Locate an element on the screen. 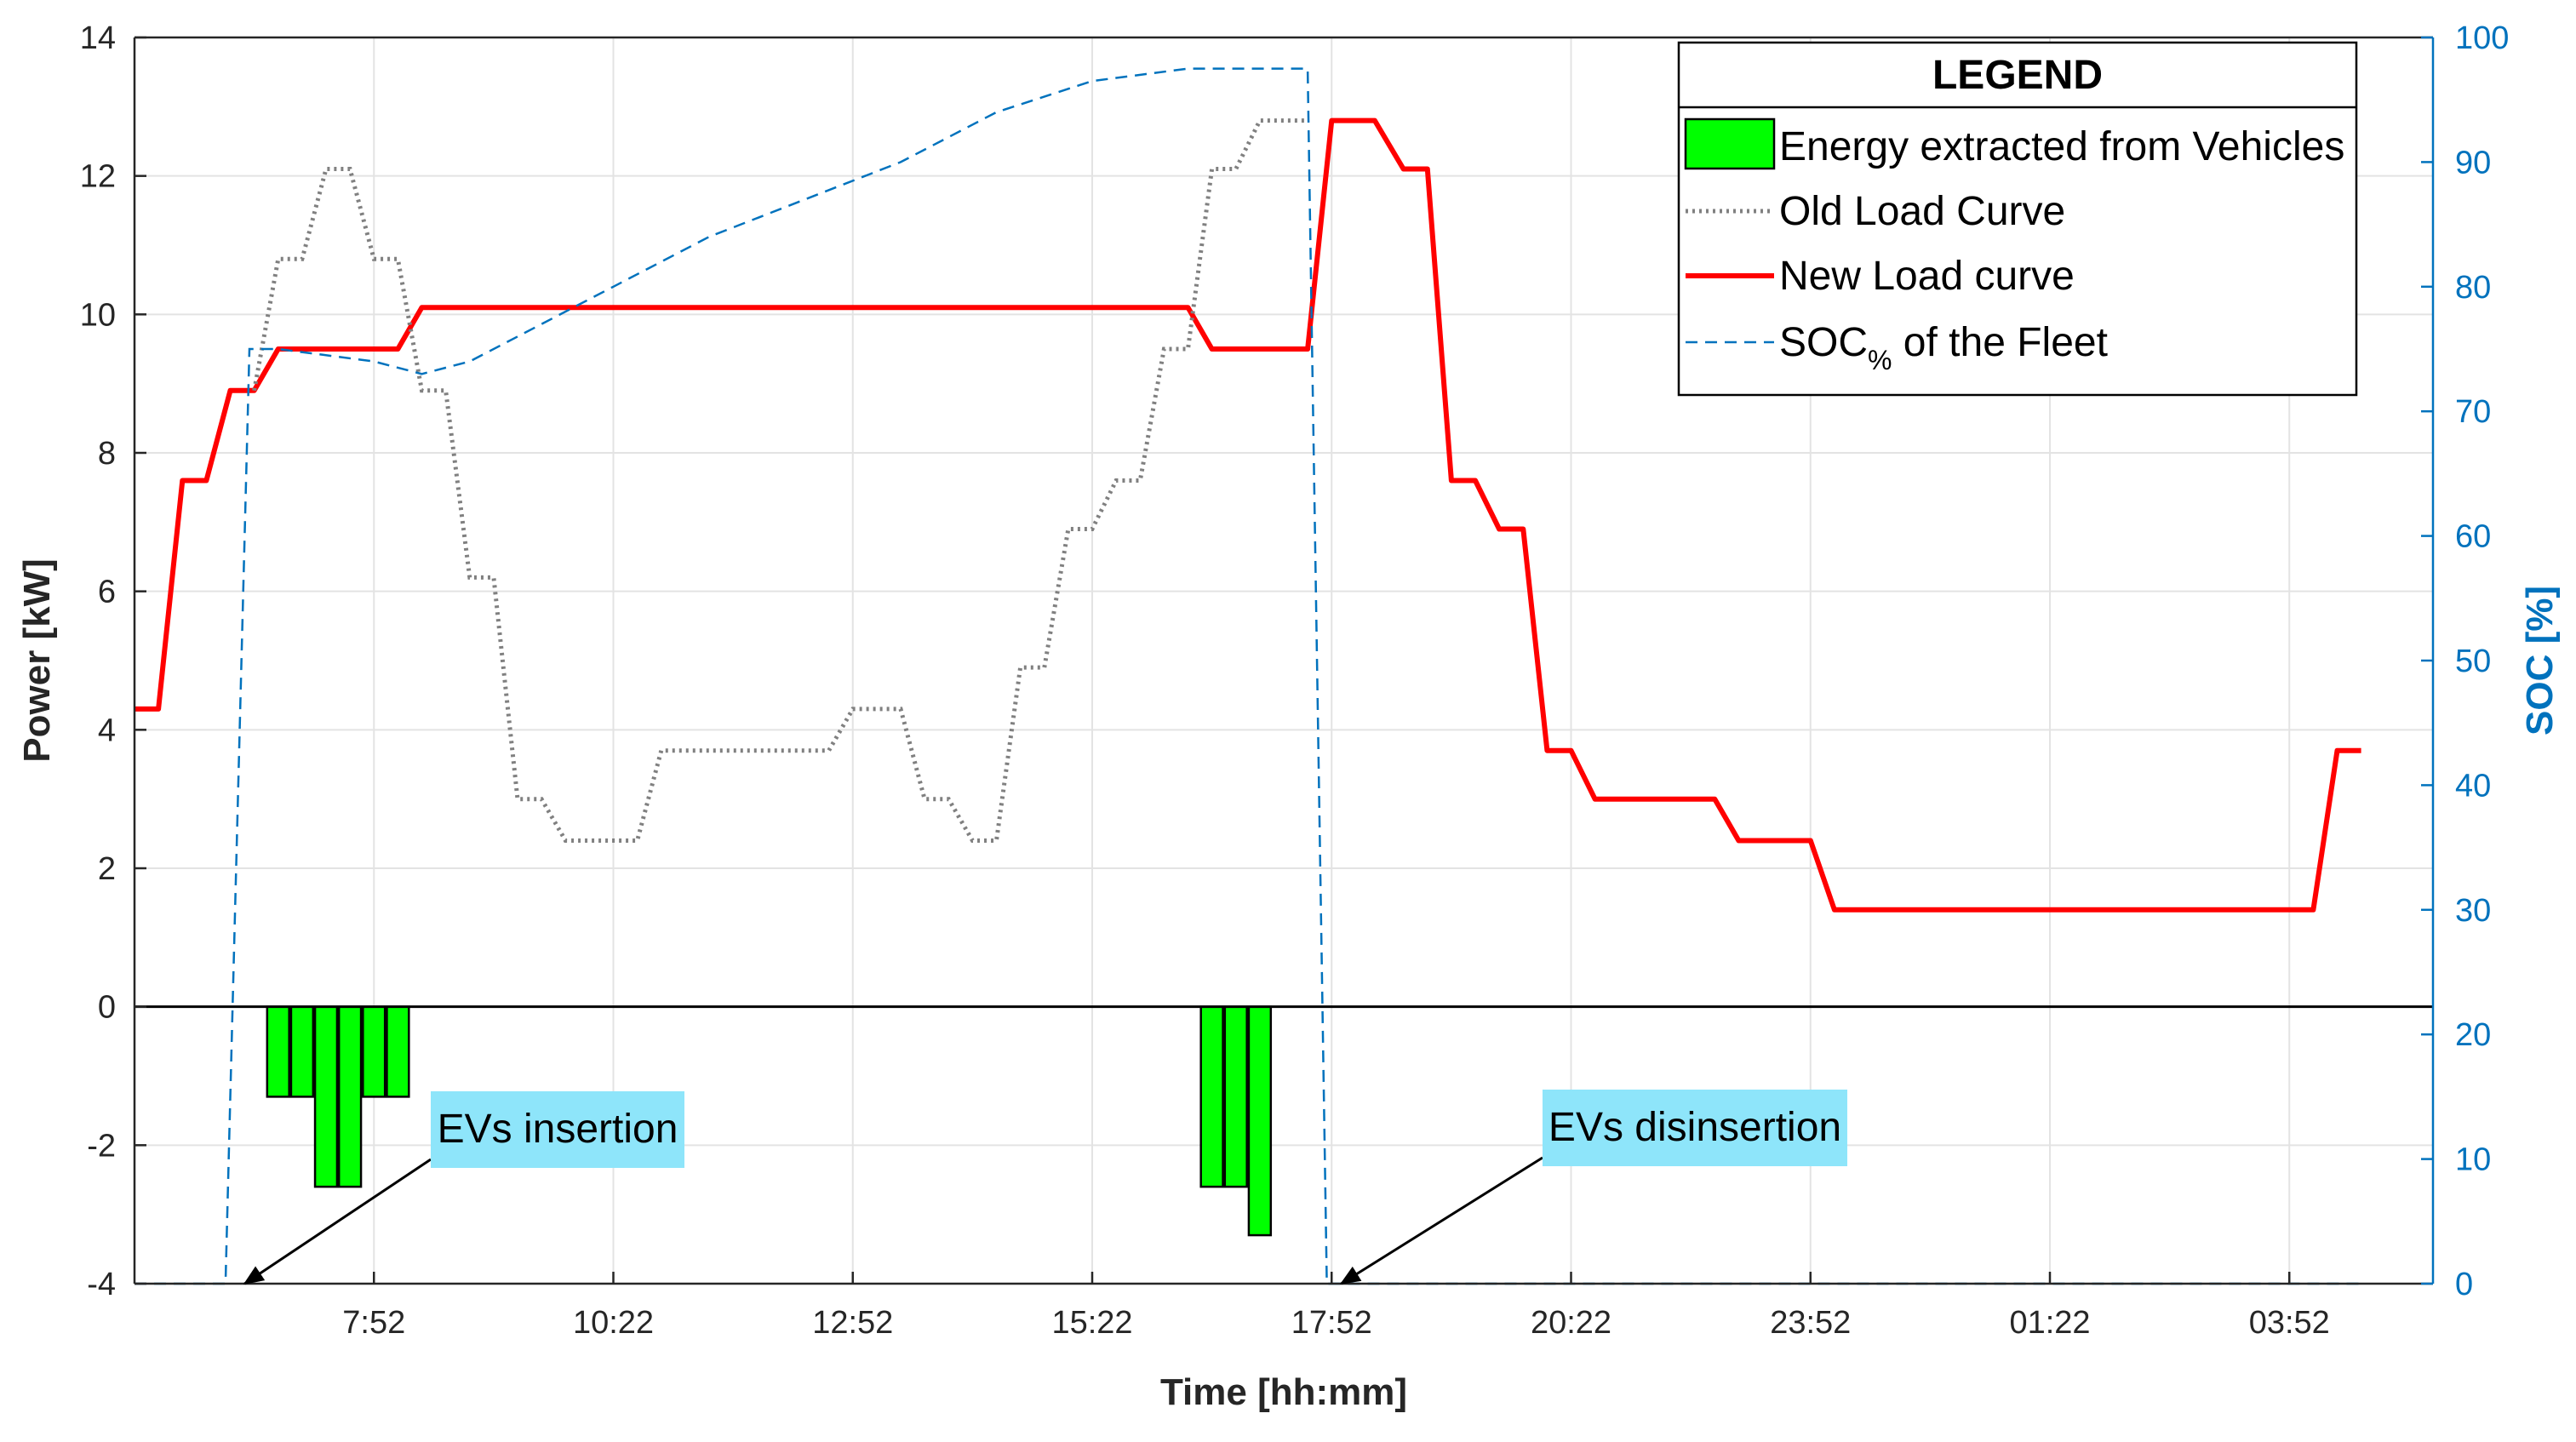 The height and width of the screenshot is (1442, 2576). ev-insertion-label: EVs insertion is located at coordinates (558, 1129).